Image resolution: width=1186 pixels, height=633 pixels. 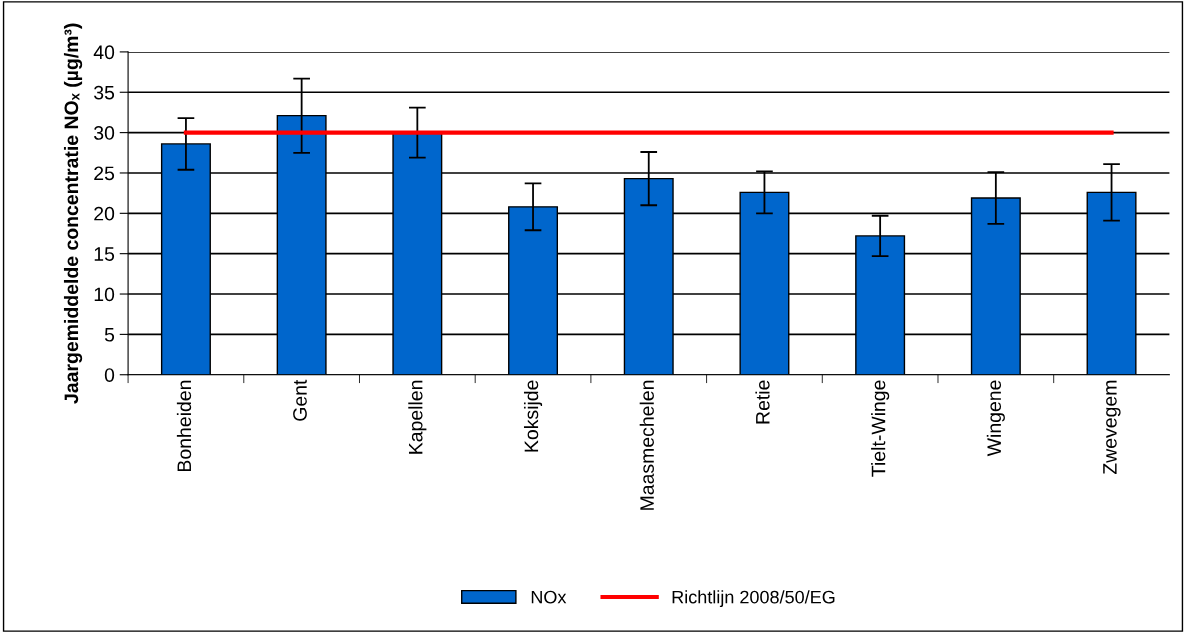 What do you see at coordinates (417, 417) in the screenshot?
I see `x-tick-label: Kapellen` at bounding box center [417, 417].